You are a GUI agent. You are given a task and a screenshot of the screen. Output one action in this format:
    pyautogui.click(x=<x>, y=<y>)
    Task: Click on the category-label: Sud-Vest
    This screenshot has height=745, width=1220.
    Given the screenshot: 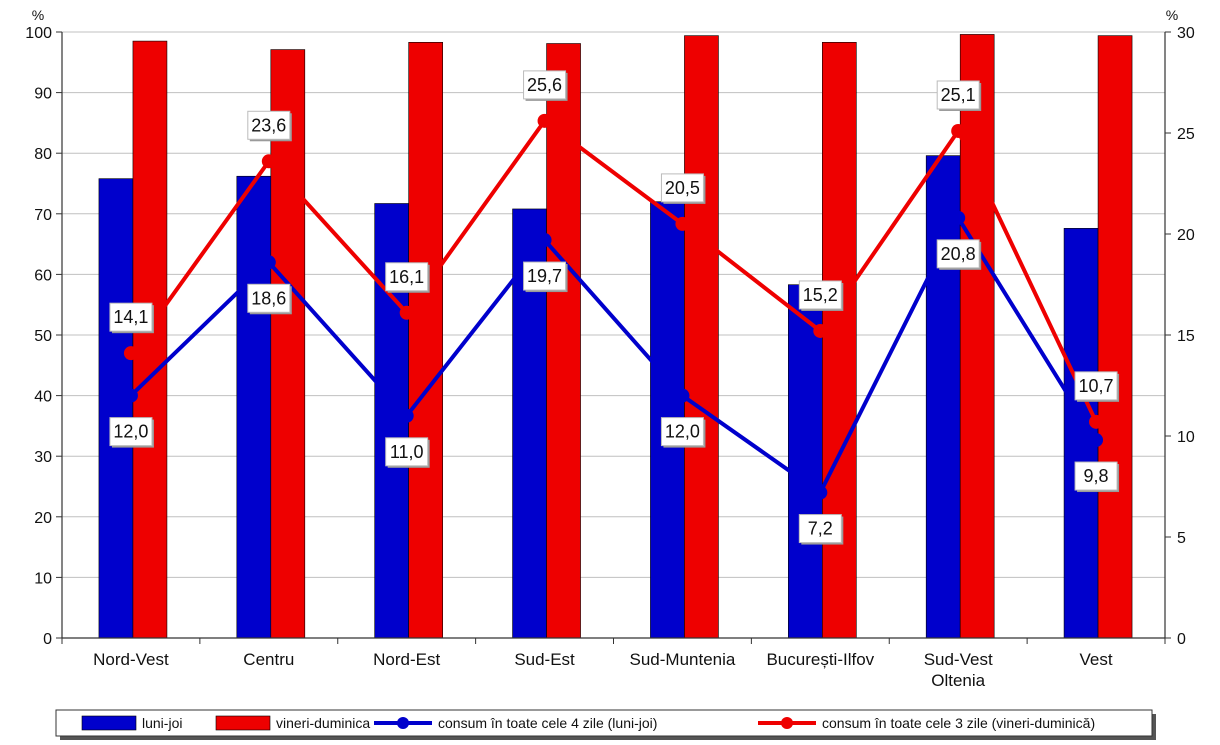 What is the action you would take?
    pyautogui.click(x=958, y=659)
    